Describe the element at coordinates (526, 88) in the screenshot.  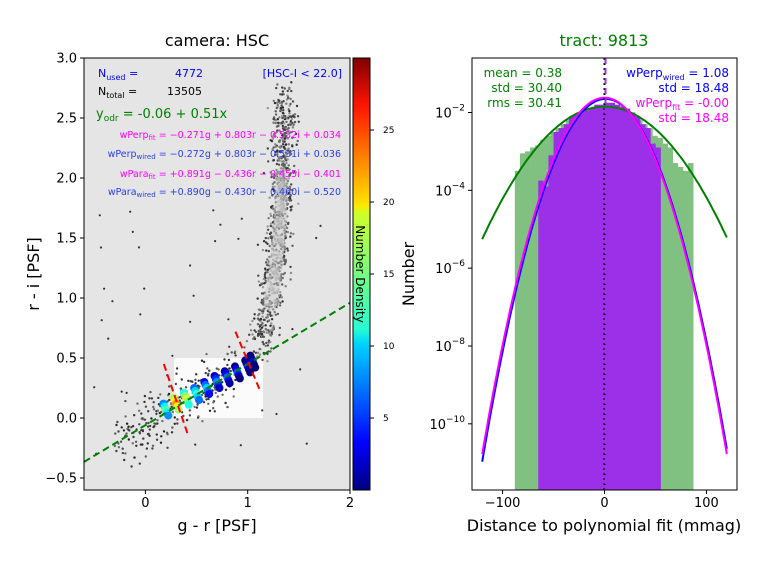
I see `std-stat: std = 30.40` at that location.